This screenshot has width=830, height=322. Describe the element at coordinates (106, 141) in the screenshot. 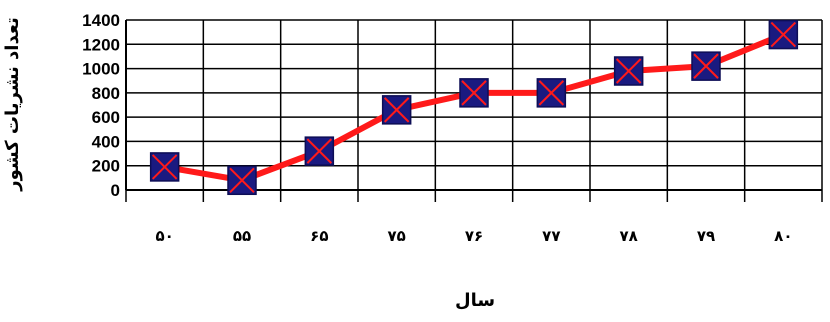

I see `y-tick-label: 400` at that location.